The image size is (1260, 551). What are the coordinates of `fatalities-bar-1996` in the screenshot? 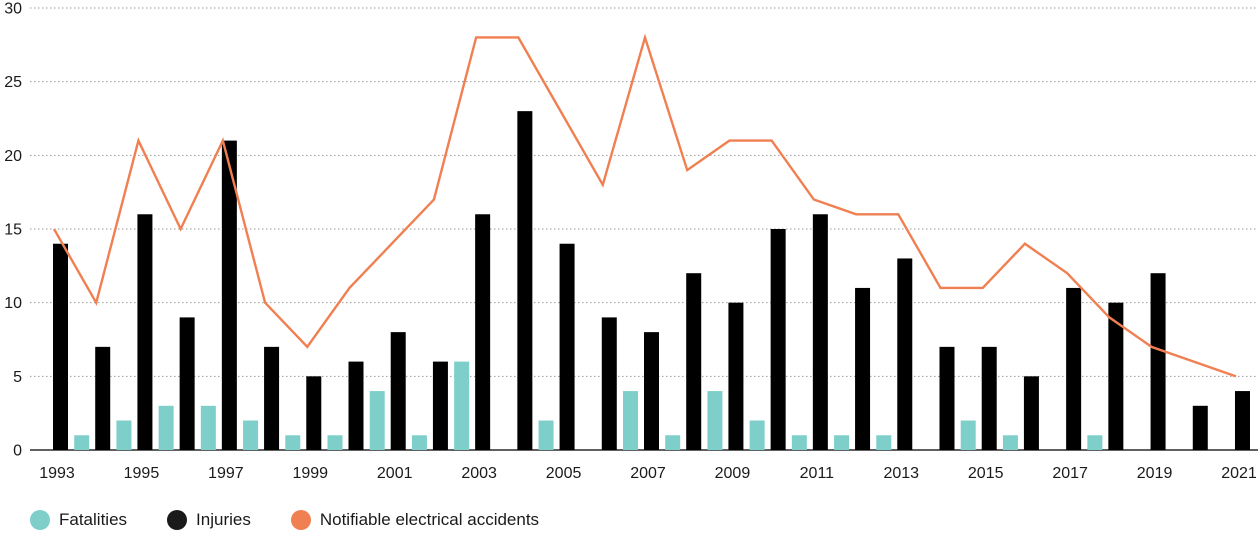 It's located at (166, 427).